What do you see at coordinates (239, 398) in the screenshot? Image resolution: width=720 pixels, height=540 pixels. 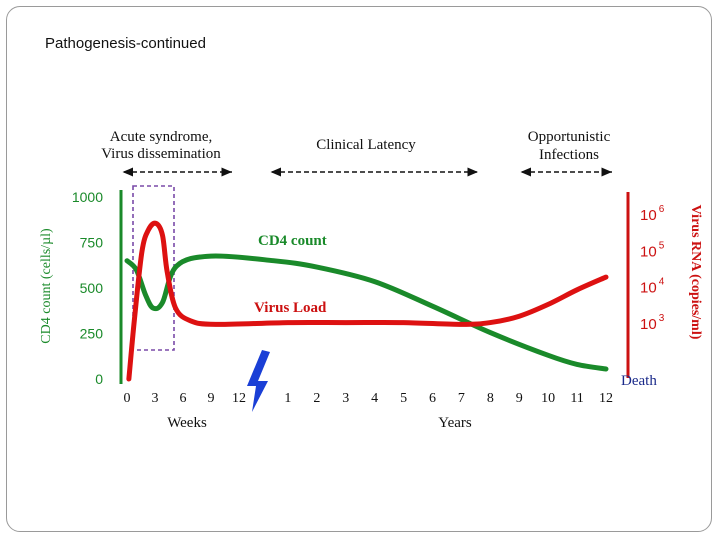 I see `weeks-tick-label: 12` at bounding box center [239, 398].